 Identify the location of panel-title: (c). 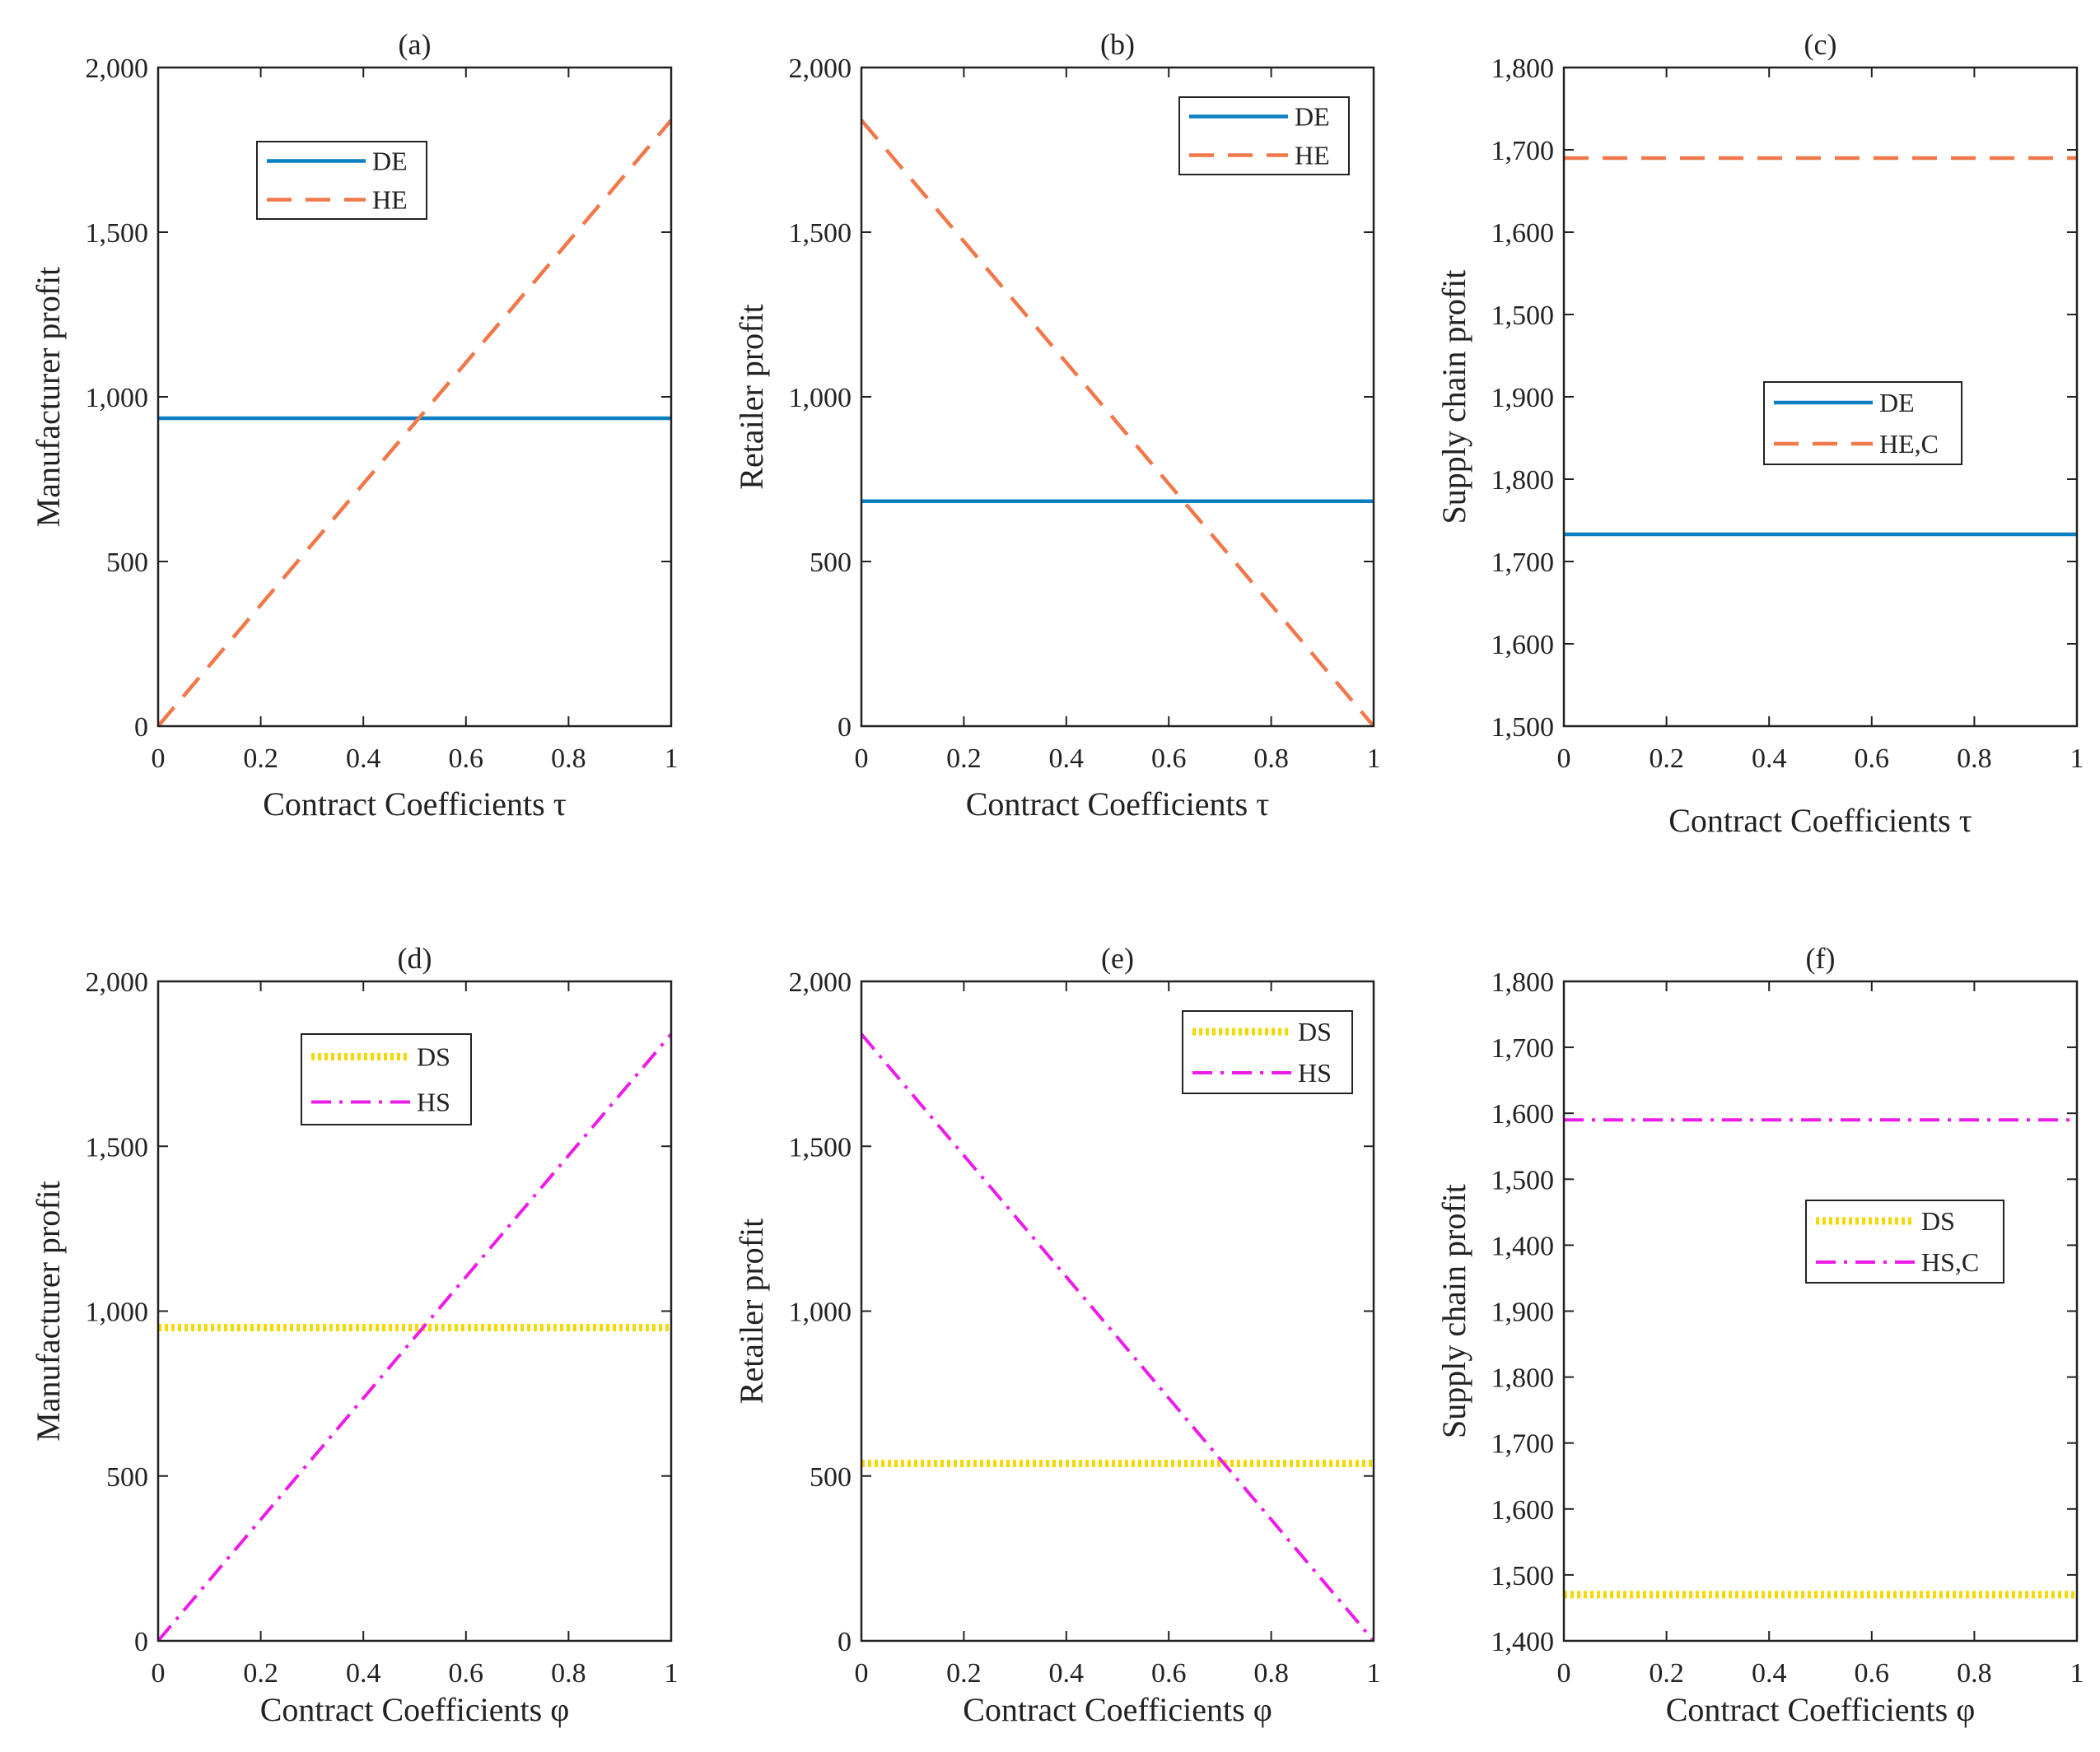
(1820, 44).